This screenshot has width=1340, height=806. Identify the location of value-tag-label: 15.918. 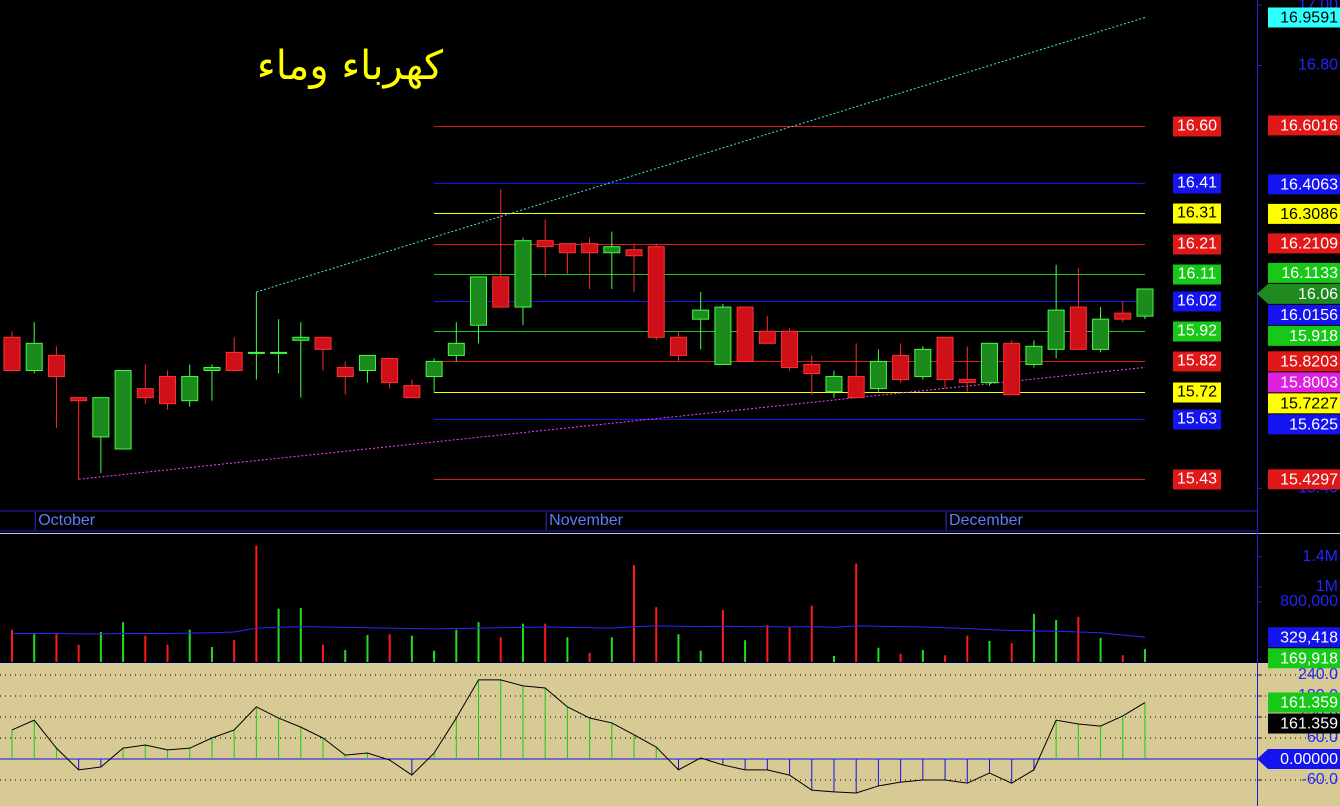
(1313, 336).